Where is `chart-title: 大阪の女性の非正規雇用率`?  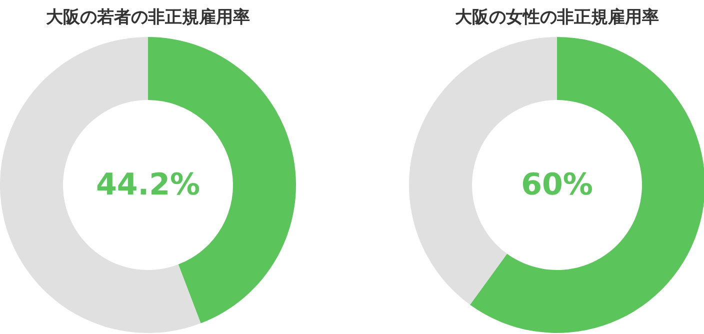
chart-title: 大阪の女性の非正規雇用率 is located at coordinates (557, 18).